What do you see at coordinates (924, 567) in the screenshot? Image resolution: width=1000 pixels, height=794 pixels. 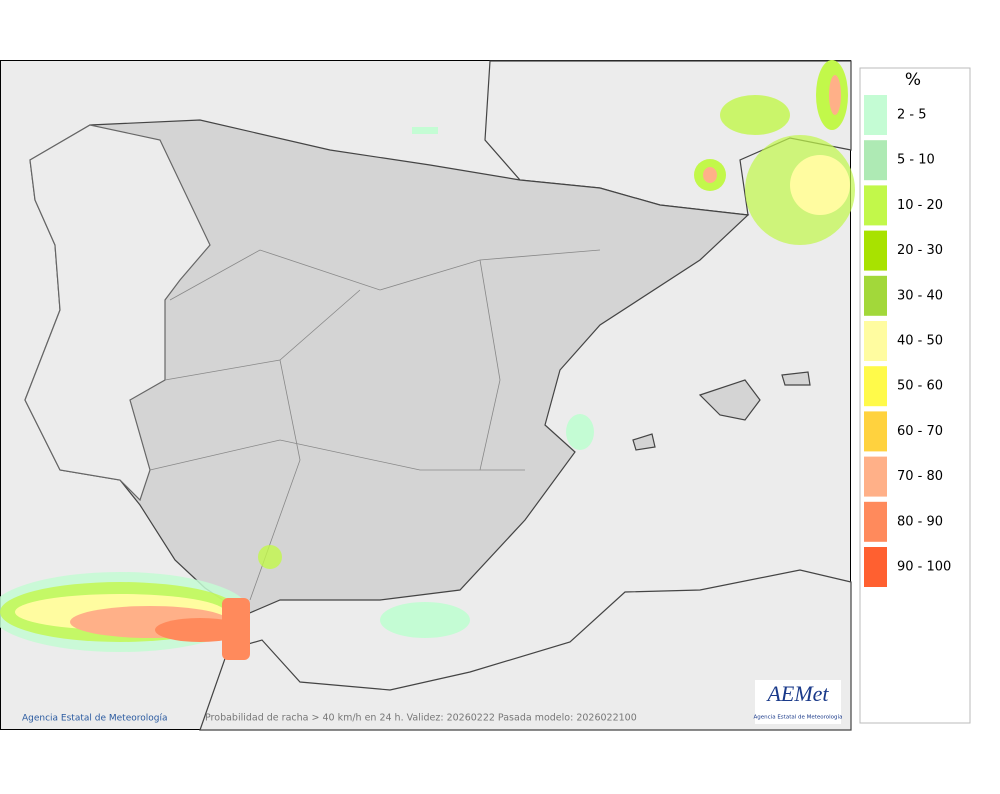 I see `legend-label: 90 - 100` at bounding box center [924, 567].